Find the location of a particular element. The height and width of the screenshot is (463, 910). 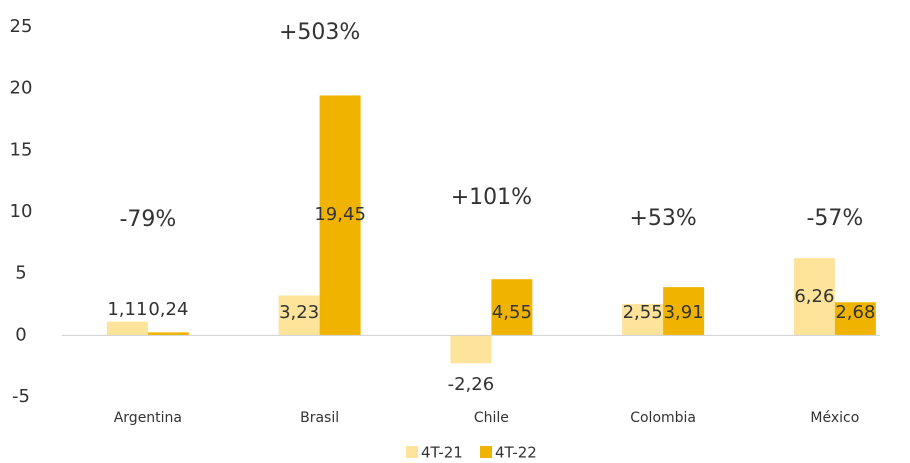

annotation: -79% is located at coordinates (147, 219).